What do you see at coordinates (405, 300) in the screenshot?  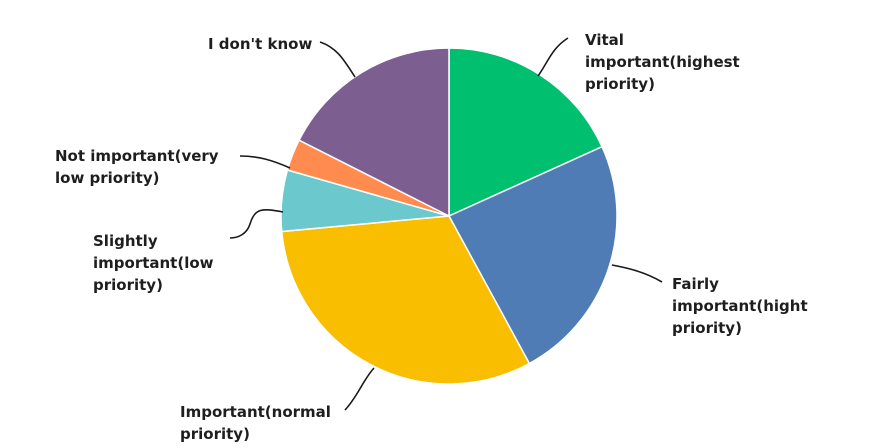 I see `pie-slice-important` at bounding box center [405, 300].